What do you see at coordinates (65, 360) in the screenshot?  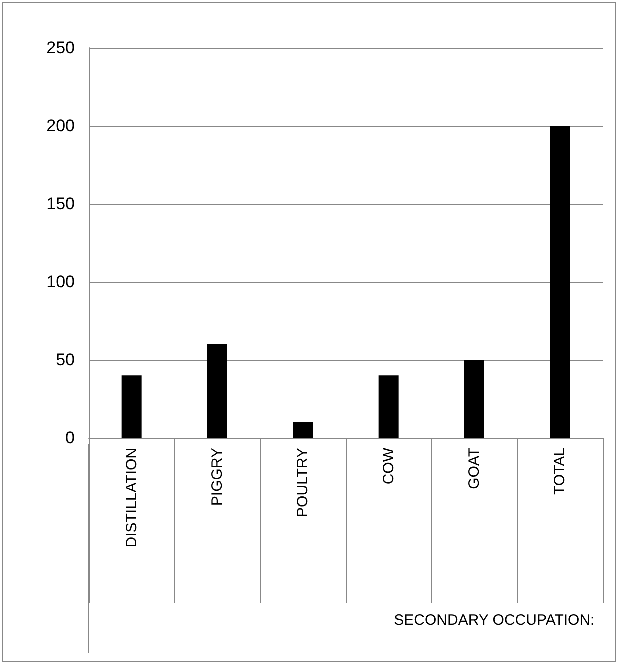 I see `y-tick-label: 50` at bounding box center [65, 360].